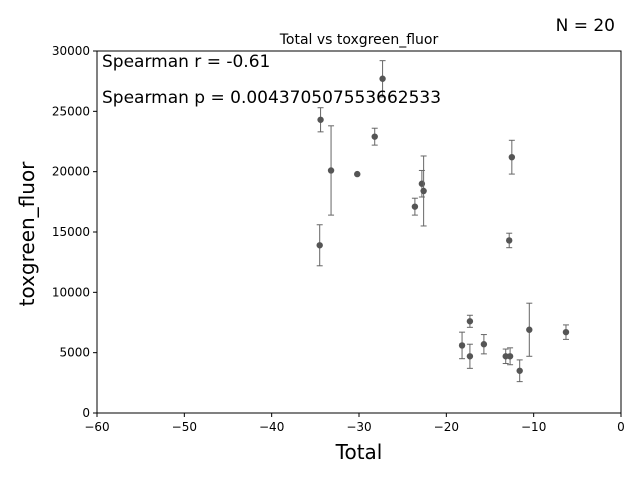 The width and height of the screenshot is (640, 480). I want to click on x-axis-label: Total, so click(359, 452).